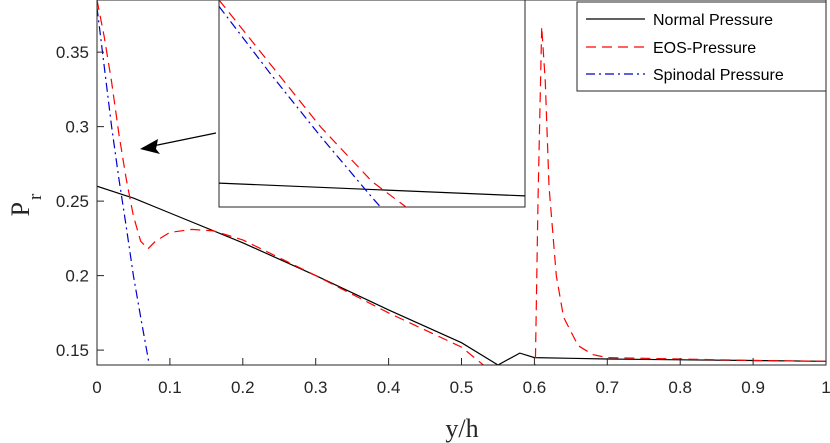  I want to click on y-axis-title: Pr, so click(26, 204).